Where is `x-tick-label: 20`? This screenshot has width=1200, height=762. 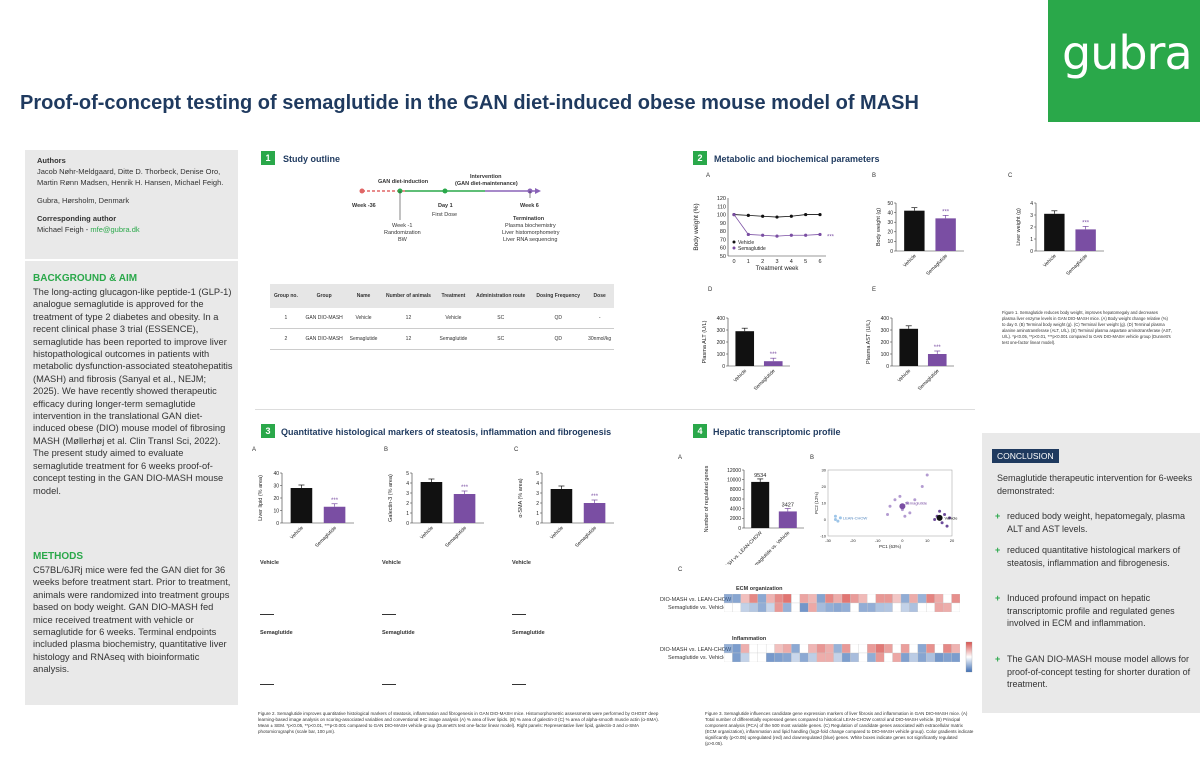
x-tick-label: 20 is located at coordinates (952, 540).